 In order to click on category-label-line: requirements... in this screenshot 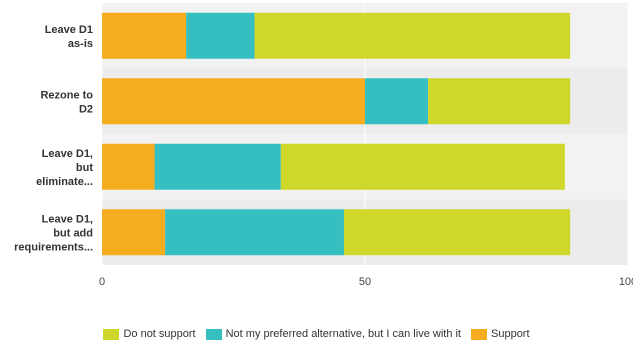, I will do `click(53, 247)`.